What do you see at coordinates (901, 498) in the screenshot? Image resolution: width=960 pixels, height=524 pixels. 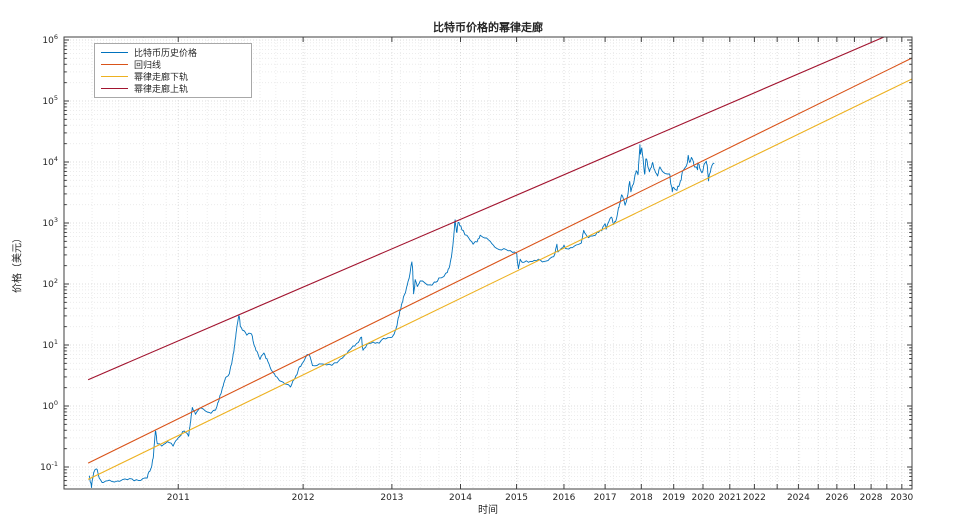 I see `x-tick-label: 2030` at bounding box center [901, 498].